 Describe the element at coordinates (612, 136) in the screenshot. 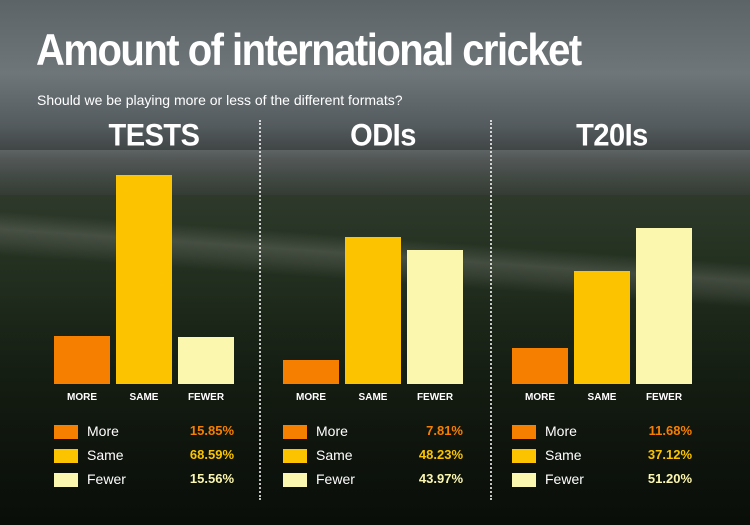

I see `chart-title: T20Is` at that location.